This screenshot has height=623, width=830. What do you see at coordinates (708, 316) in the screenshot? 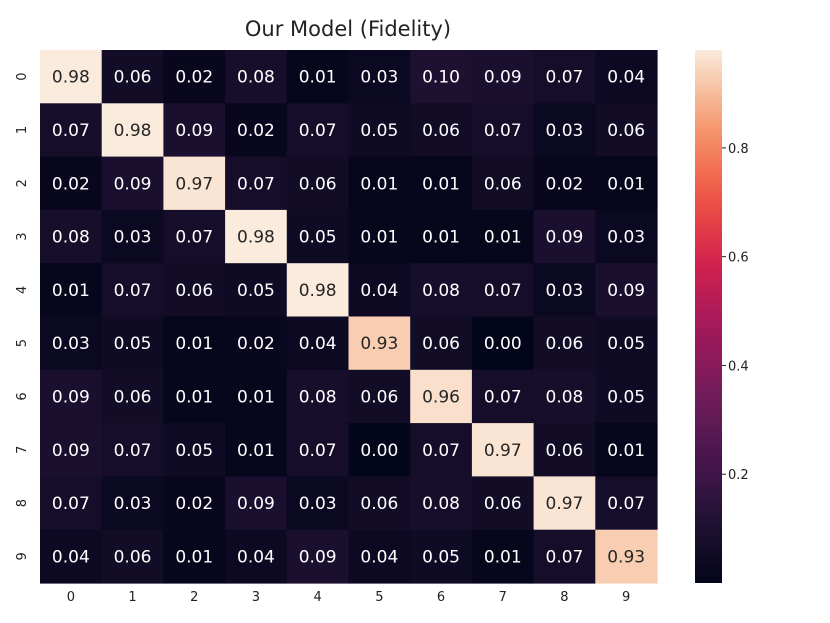
I see `colorbar-gradient` at bounding box center [708, 316].